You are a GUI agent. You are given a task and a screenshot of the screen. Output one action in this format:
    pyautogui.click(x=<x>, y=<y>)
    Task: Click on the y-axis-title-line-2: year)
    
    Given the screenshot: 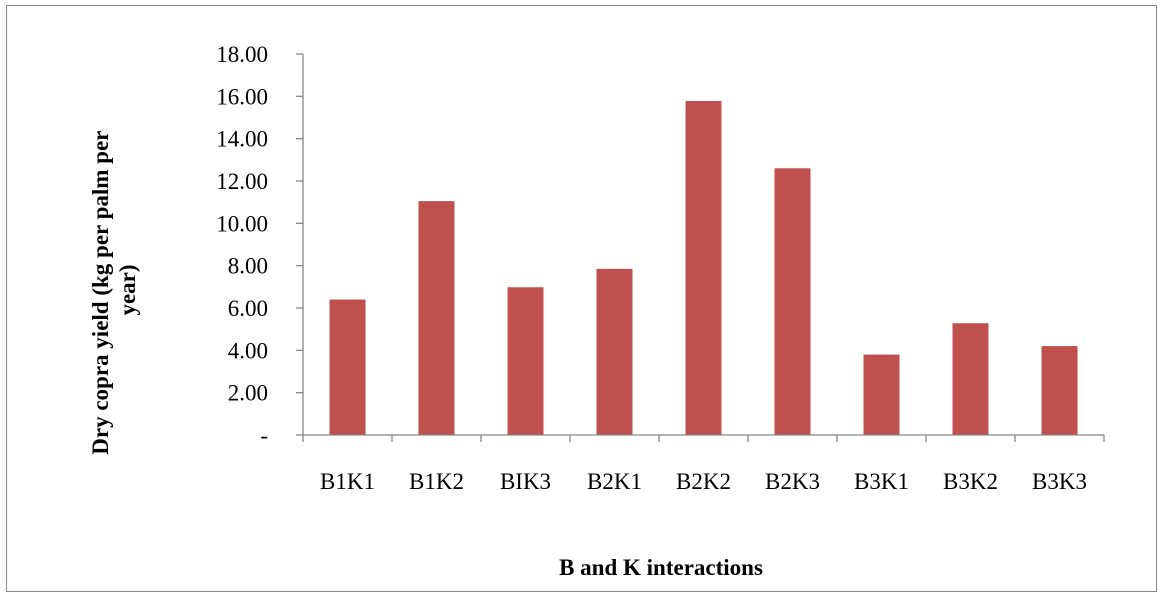 What is the action you would take?
    pyautogui.click(x=127, y=289)
    